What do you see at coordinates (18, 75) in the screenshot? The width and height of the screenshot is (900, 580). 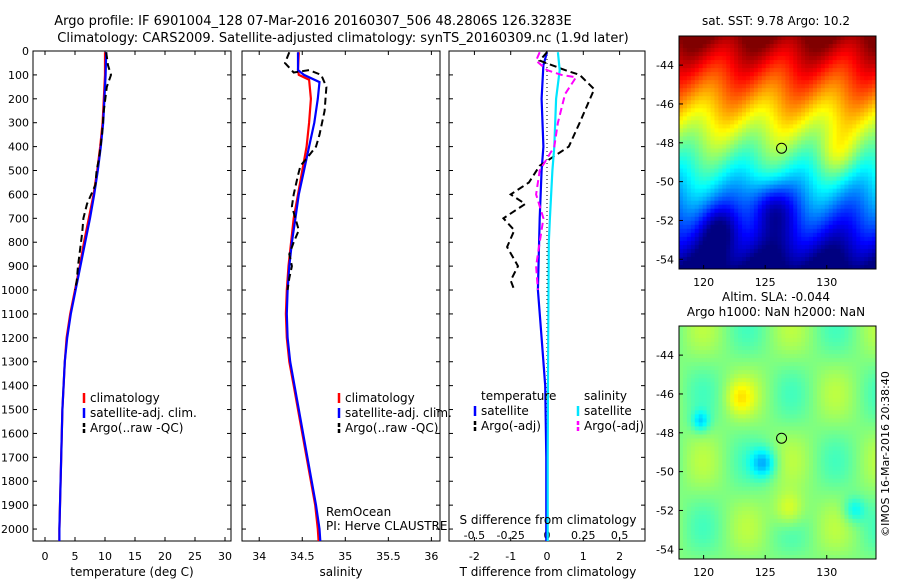 I see `y-tick-label: 100` at bounding box center [18, 75].